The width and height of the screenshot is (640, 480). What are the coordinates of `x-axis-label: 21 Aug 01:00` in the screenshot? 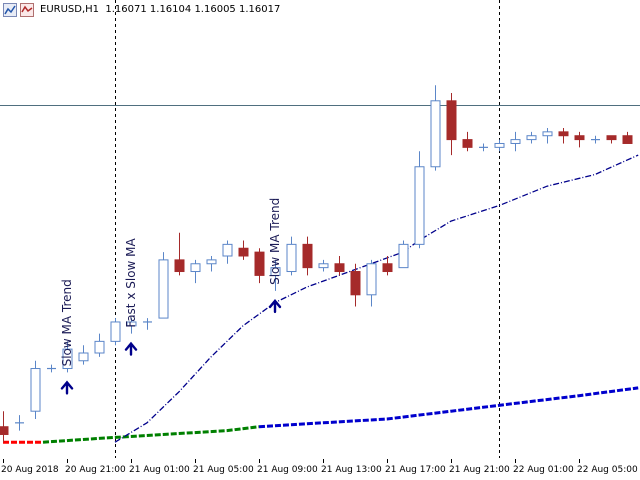 It's located at (159, 470).